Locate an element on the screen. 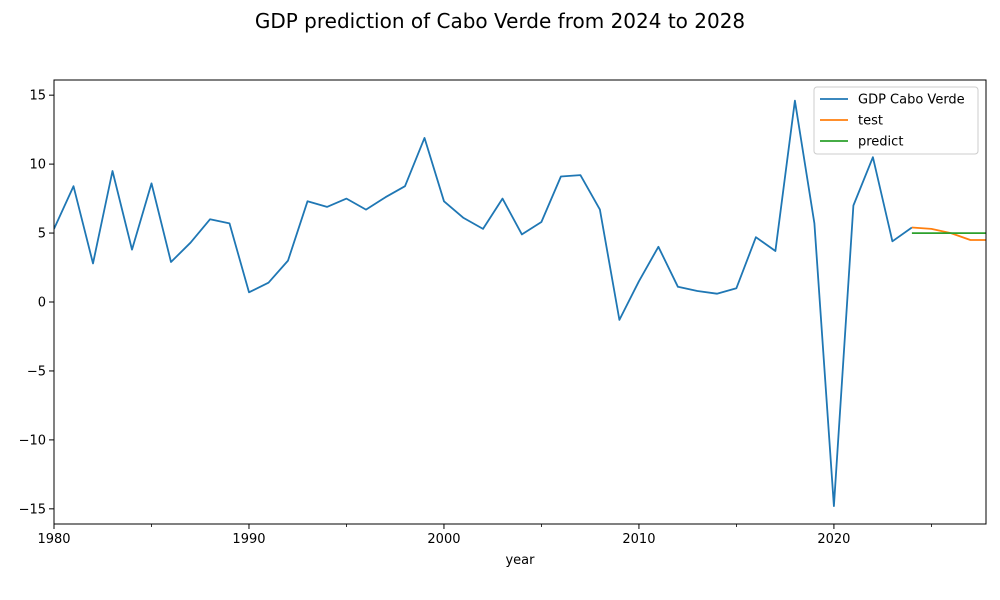  legend-label: test is located at coordinates (870, 121).